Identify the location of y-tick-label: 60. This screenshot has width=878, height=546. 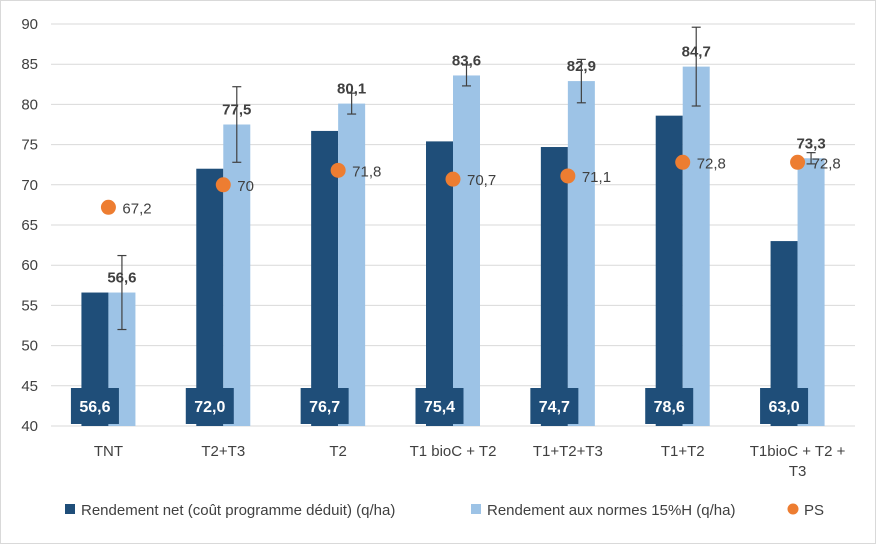
(29, 265).